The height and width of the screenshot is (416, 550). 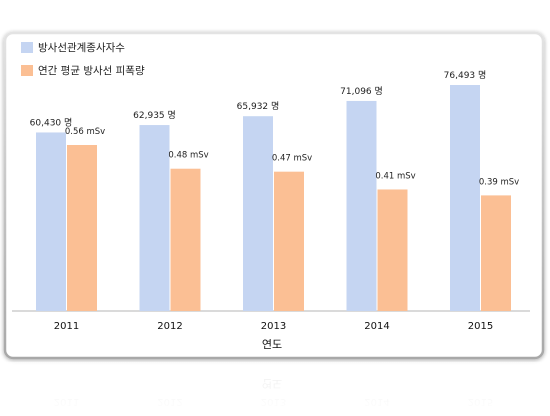 What do you see at coordinates (258, 106) in the screenshot?
I see `data-label-workers-2013: 65,932 명` at bounding box center [258, 106].